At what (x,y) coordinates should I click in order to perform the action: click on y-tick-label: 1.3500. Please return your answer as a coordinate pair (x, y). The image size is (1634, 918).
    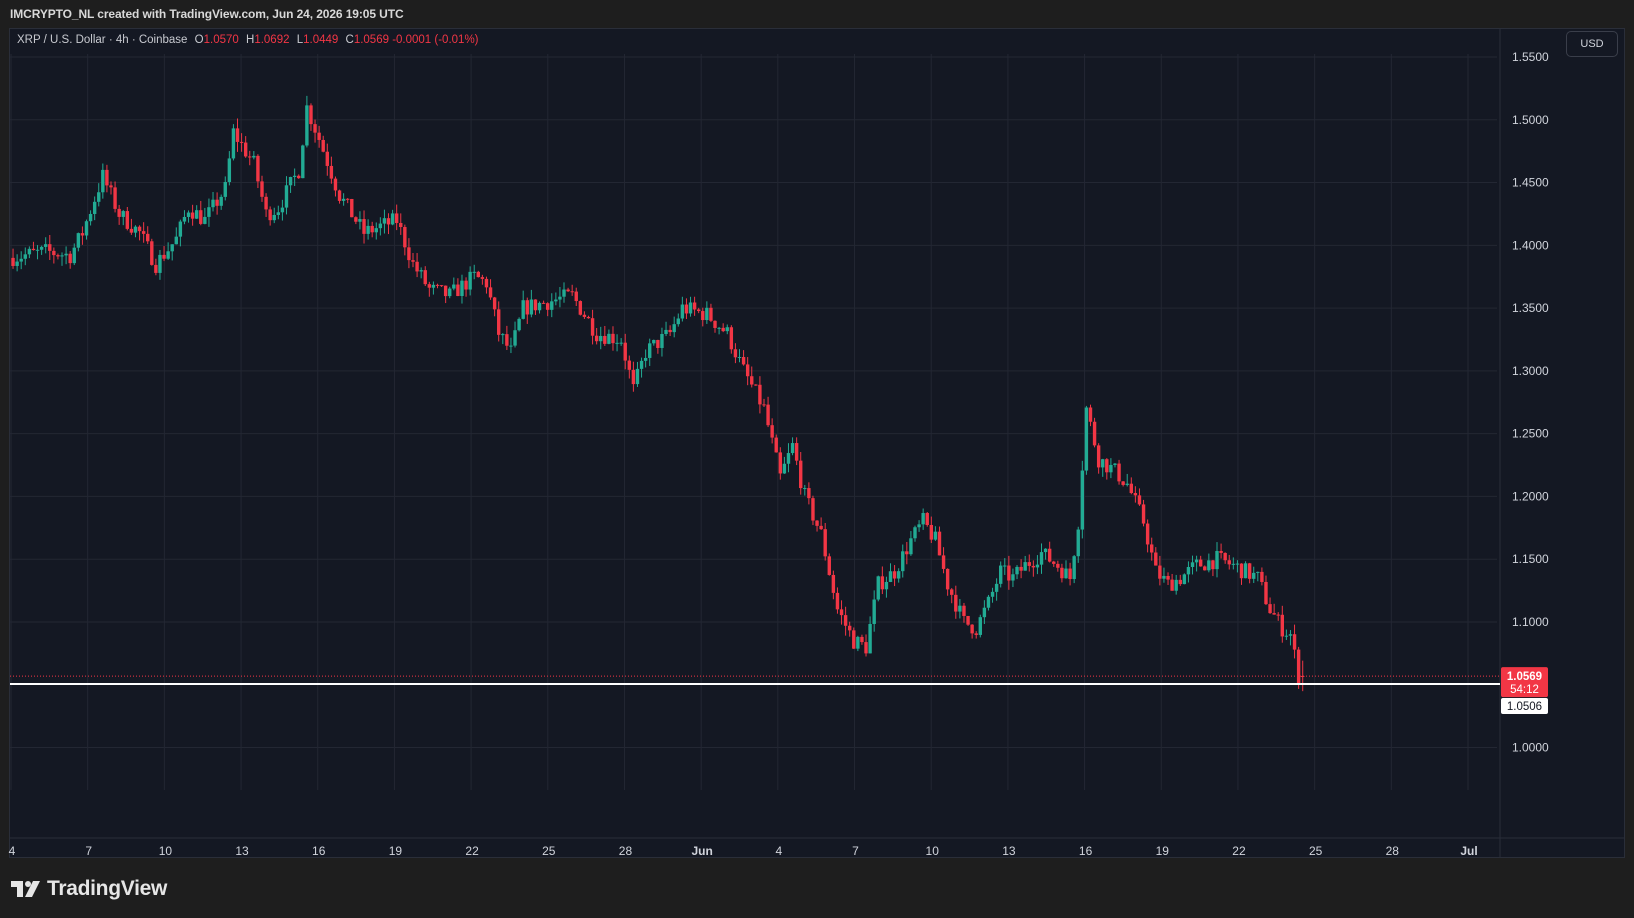
    Looking at the image, I should click on (1530, 308).